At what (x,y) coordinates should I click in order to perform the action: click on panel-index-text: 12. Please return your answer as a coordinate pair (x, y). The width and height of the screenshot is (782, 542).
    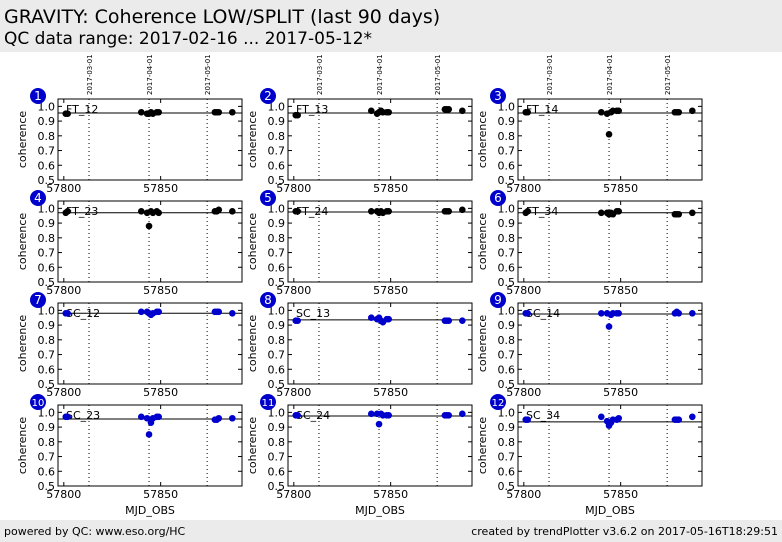
    Looking at the image, I should click on (498, 403).